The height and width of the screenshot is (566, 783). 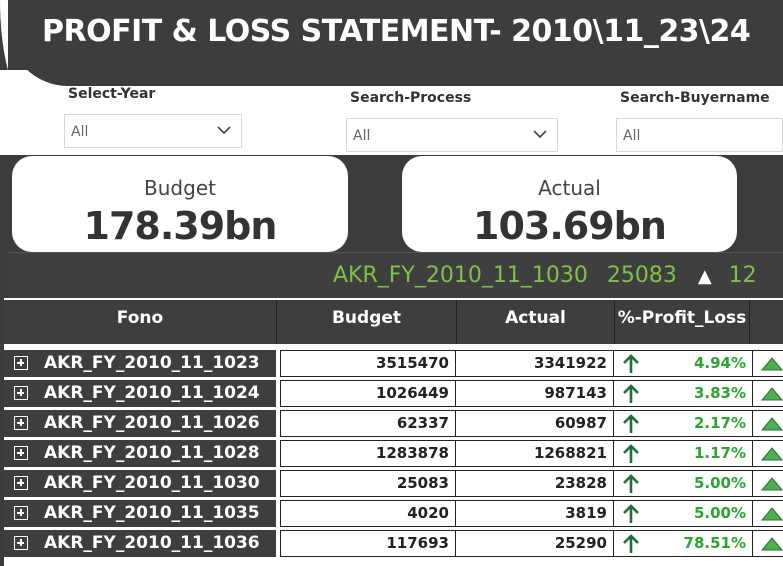 I want to click on kpi-card-budget: Budget 178.39bn, so click(x=180, y=204).